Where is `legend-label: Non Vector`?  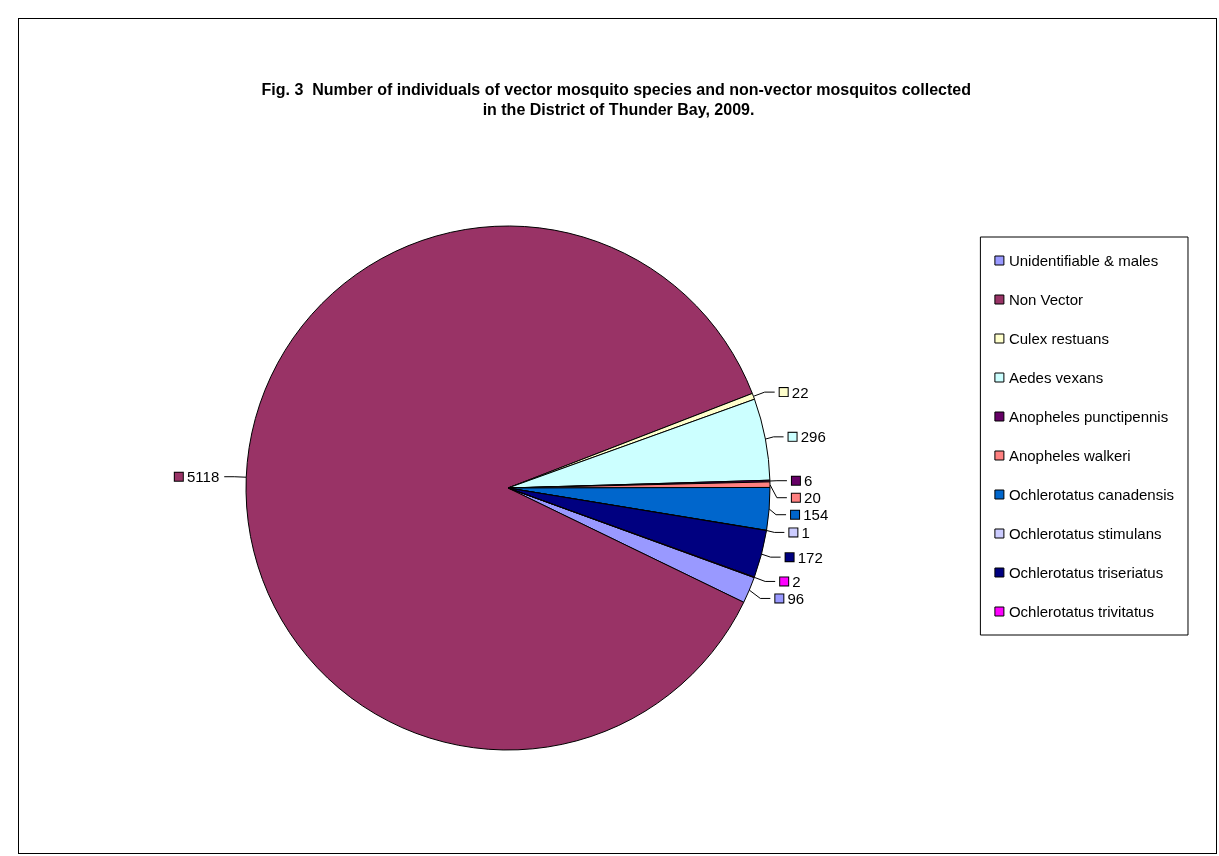 legend-label: Non Vector is located at coordinates (1046, 299).